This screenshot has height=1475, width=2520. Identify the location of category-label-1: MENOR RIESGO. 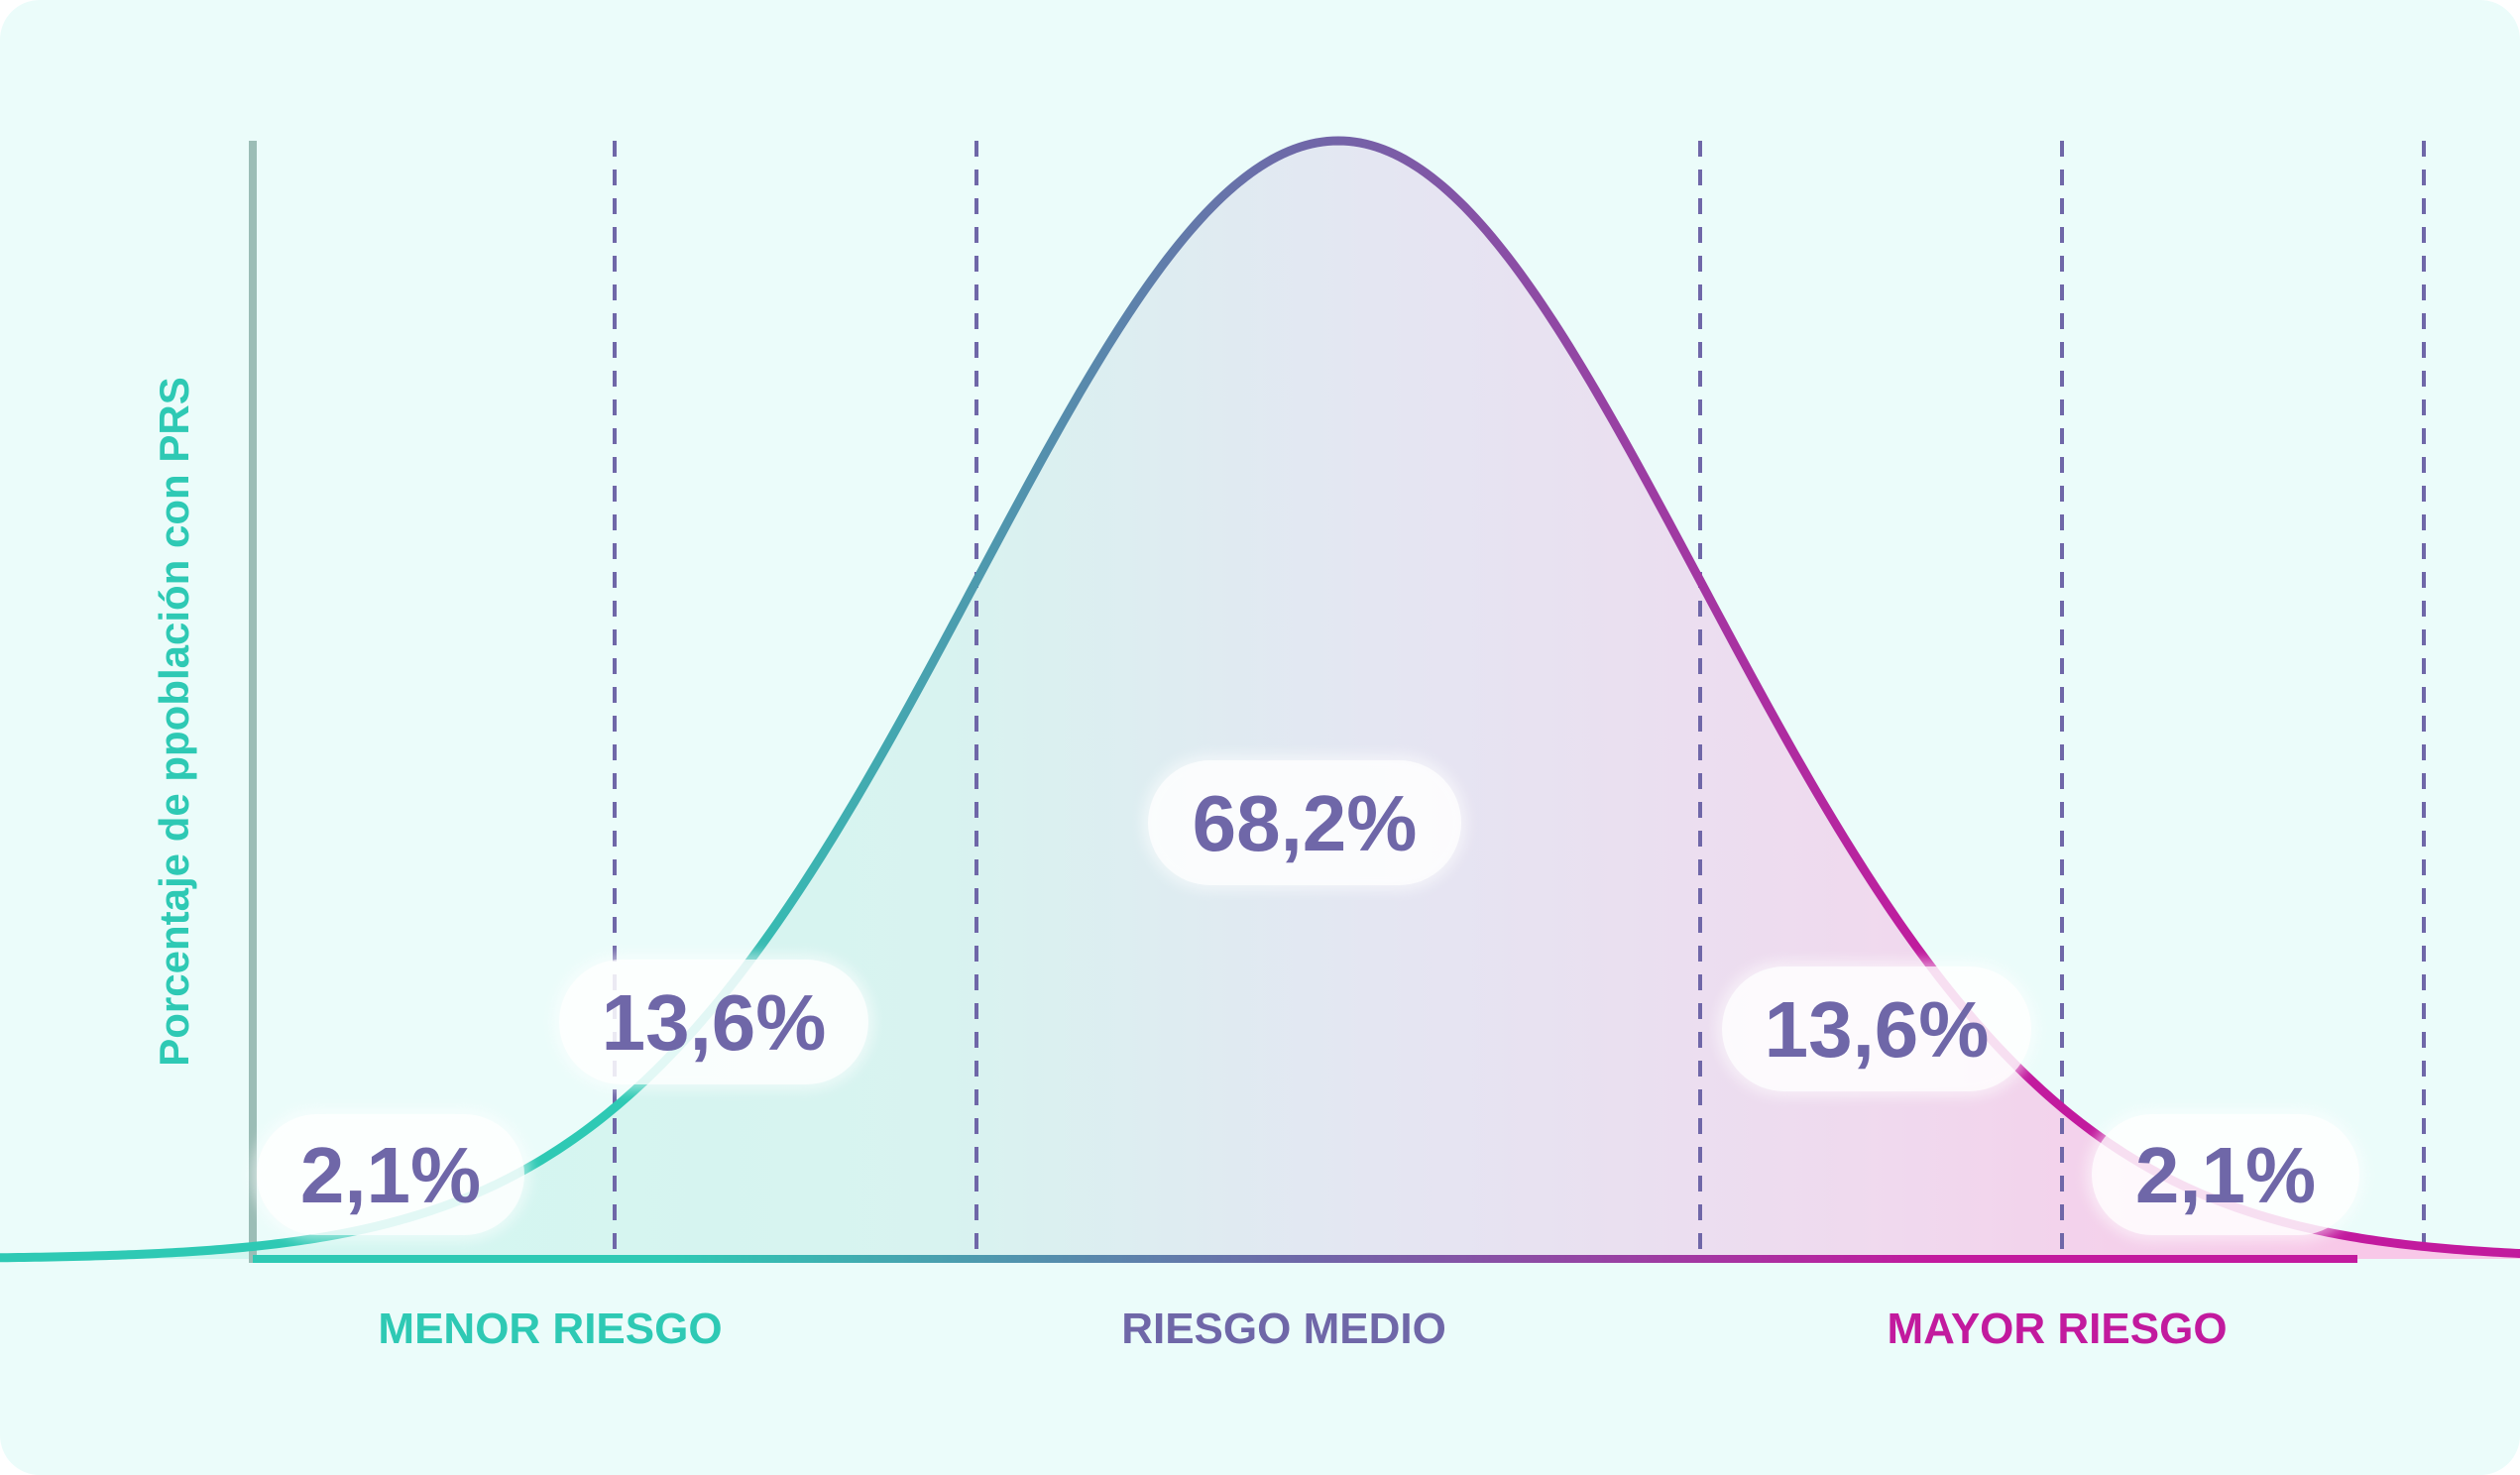
(550, 1329).